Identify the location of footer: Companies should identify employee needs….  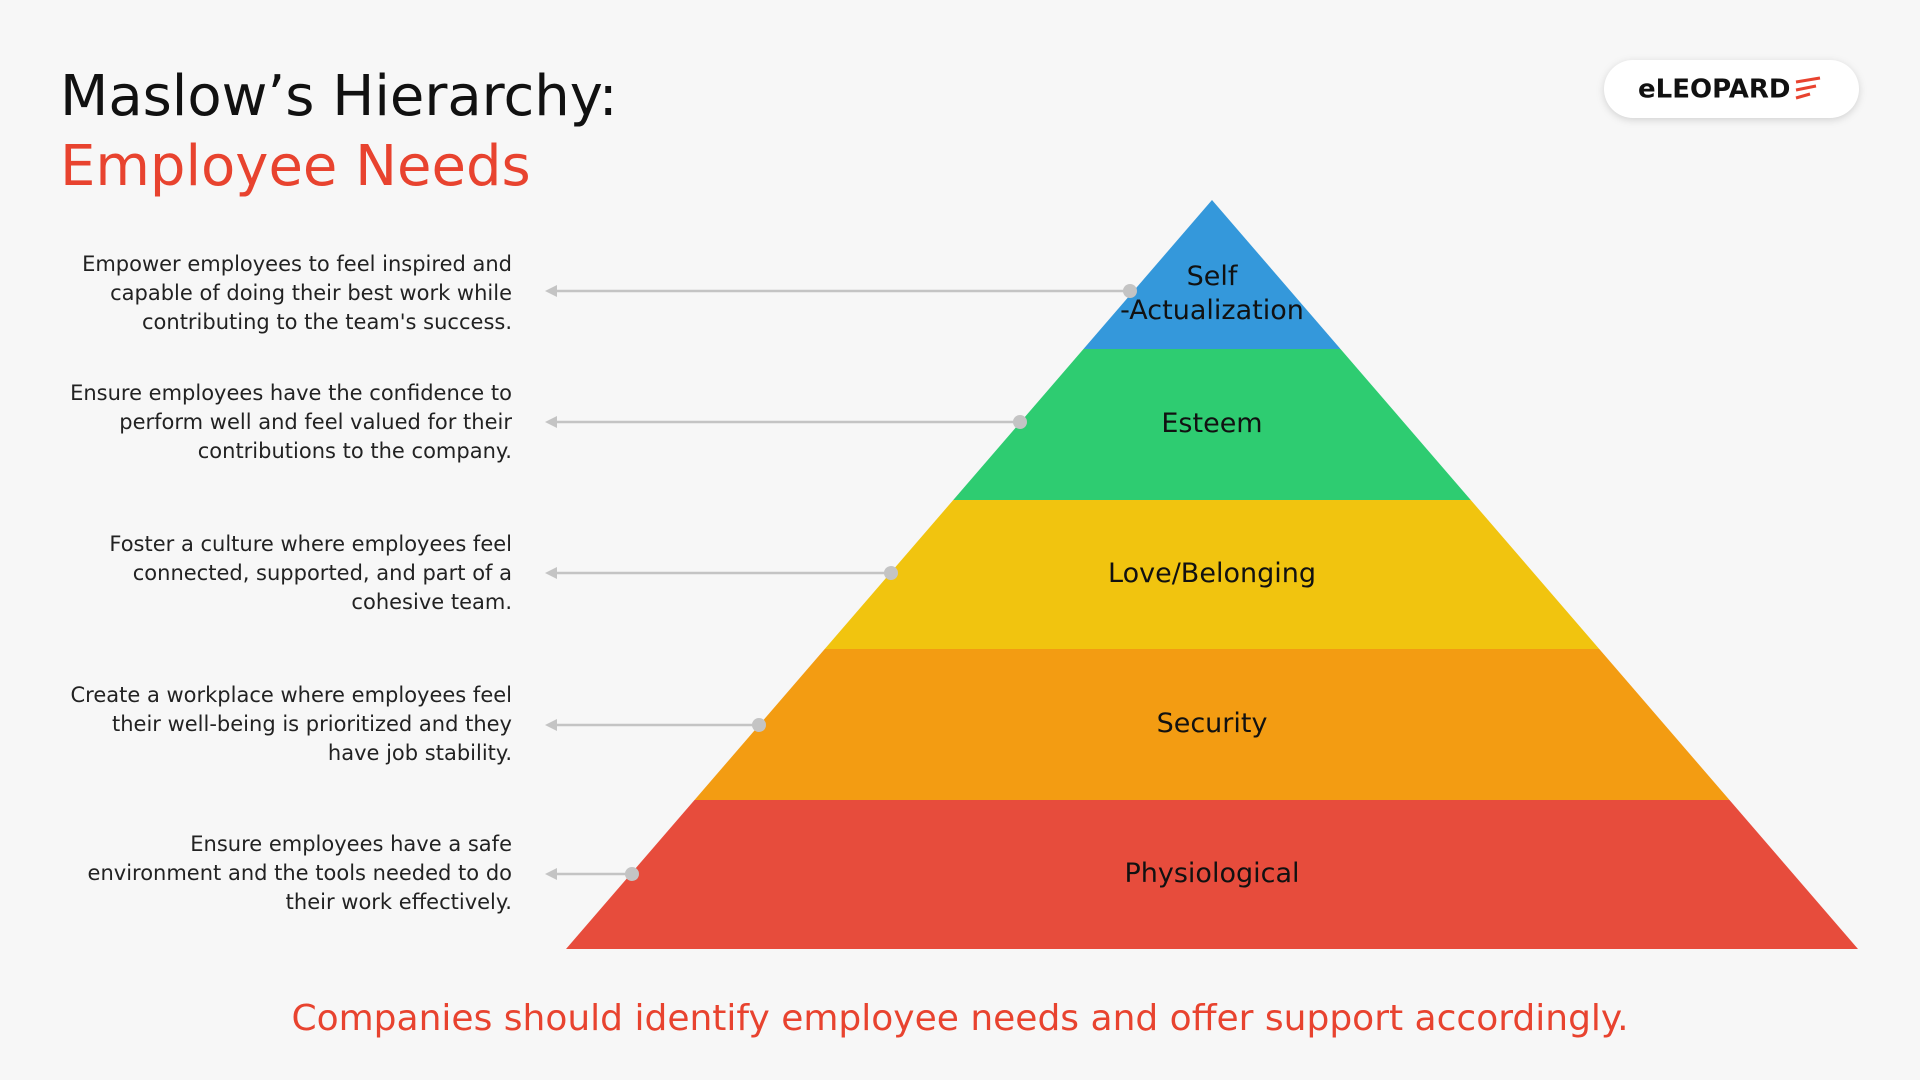
(959, 1018).